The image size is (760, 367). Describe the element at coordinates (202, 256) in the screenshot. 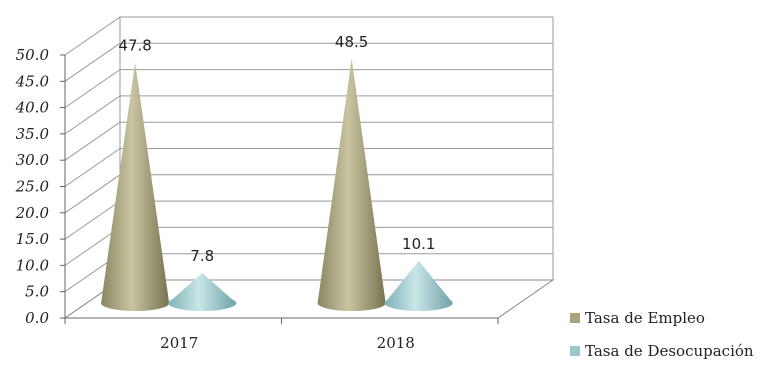

I see `data-label: 7.8` at that location.